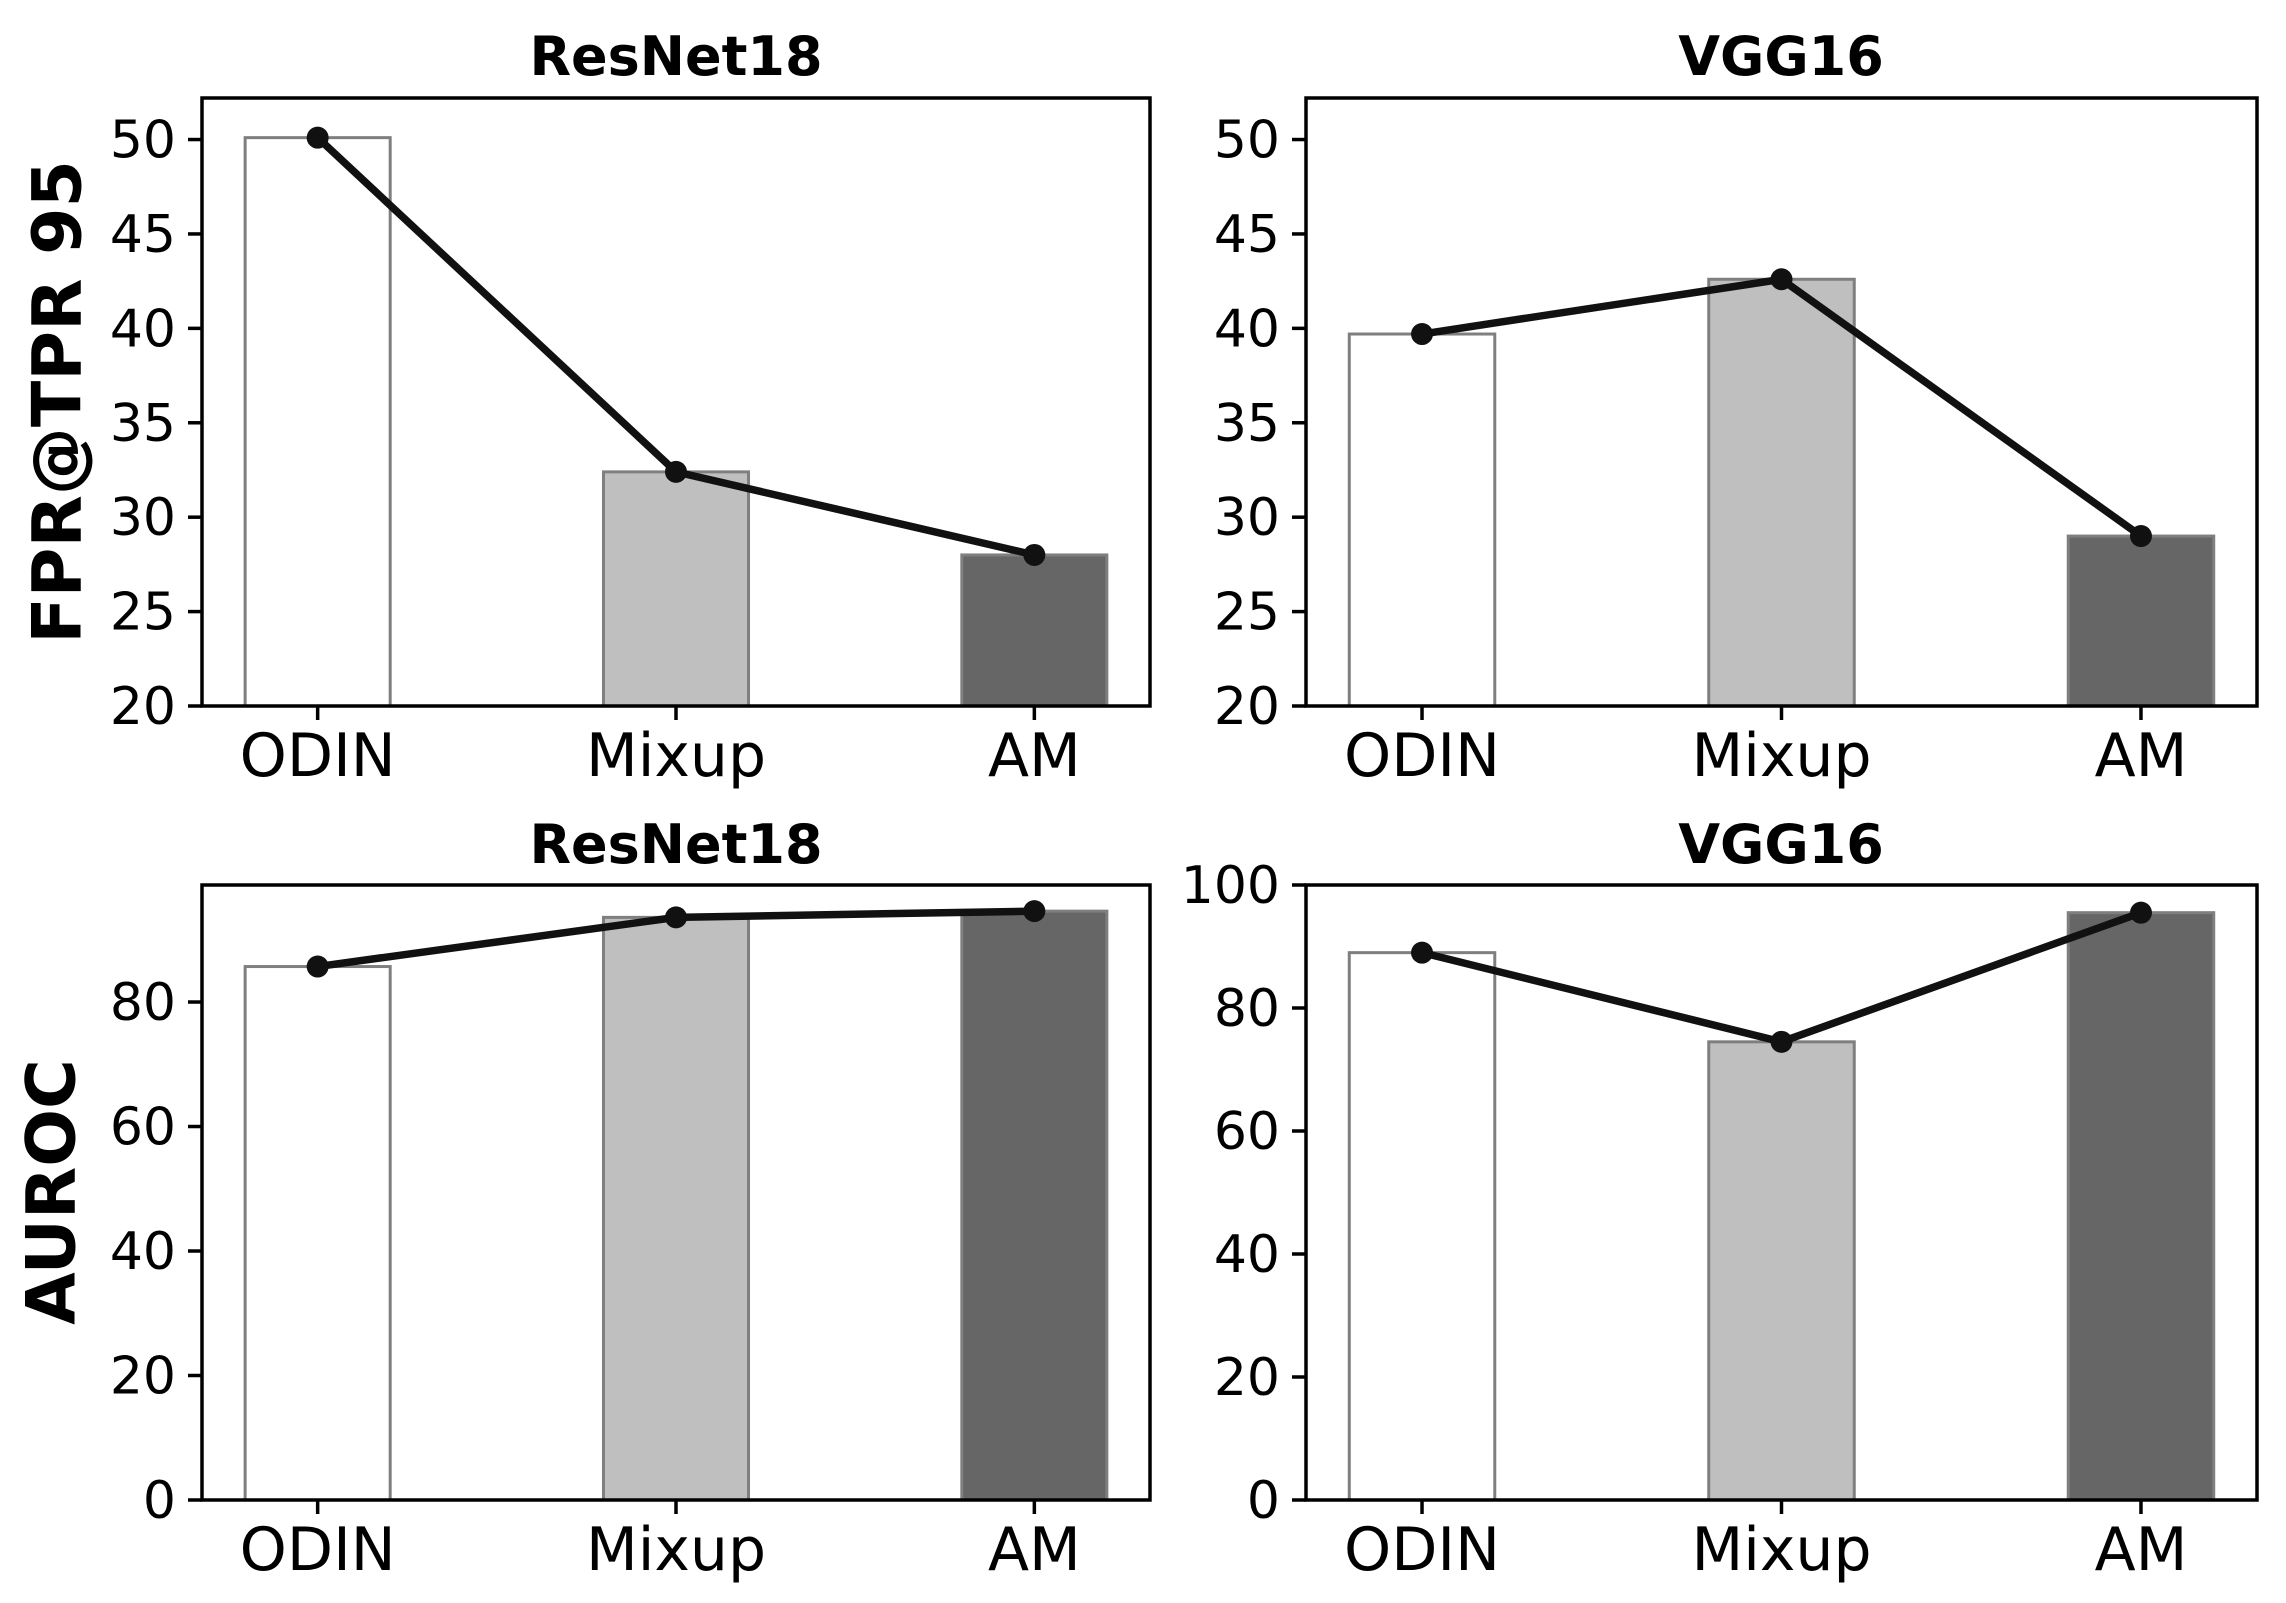  I want to click on y-axis-label-auroc: AUROC, so click(52, 1192).